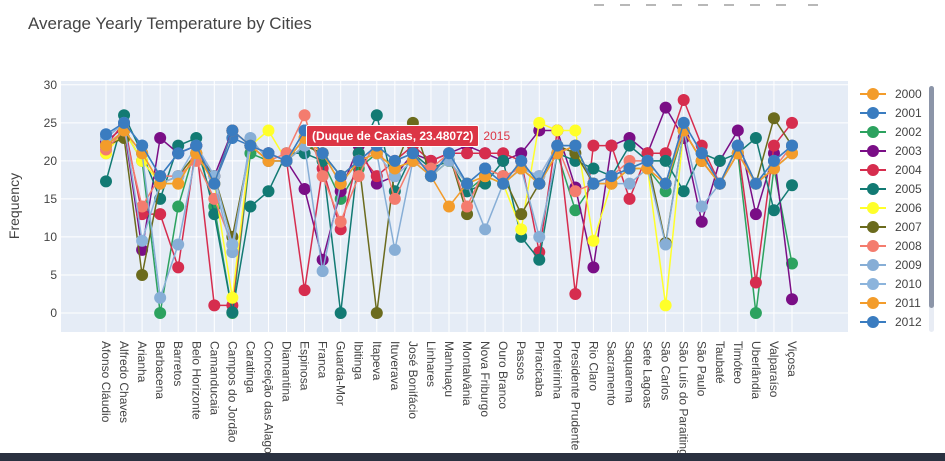 Image resolution: width=945 pixels, height=461 pixels. I want to click on lasso-icon, so click(703, 3).